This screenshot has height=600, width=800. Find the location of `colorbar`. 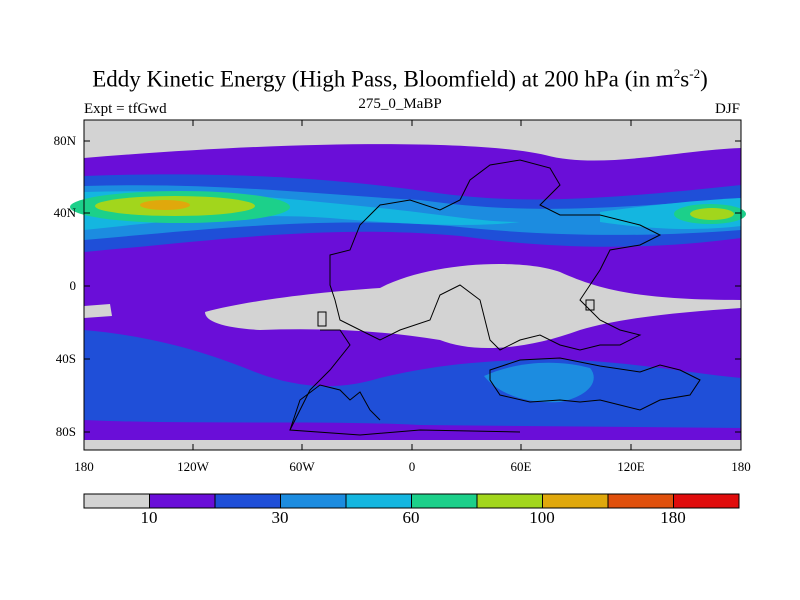

colorbar is located at coordinates (411, 501).